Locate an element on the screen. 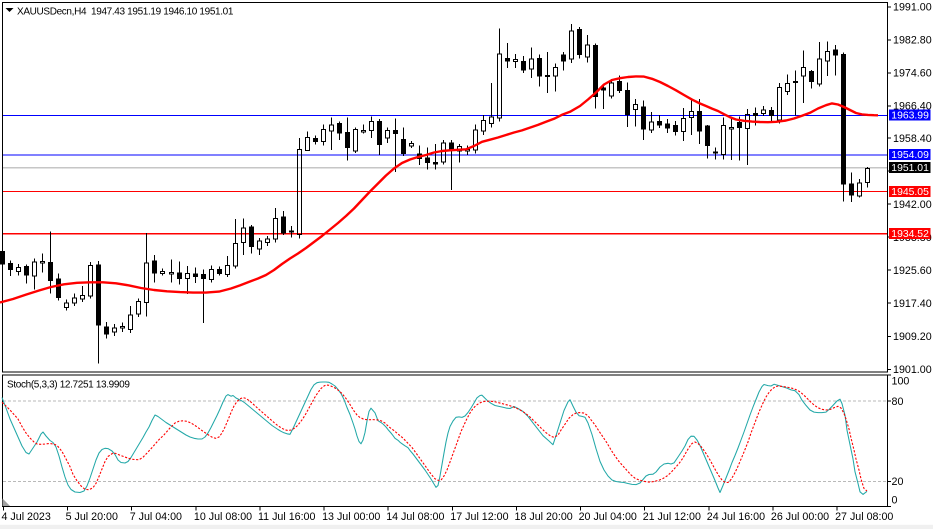  svg-text: Stoch(5,3,3) 12.7251 13.9909 is located at coordinates (68, 385).